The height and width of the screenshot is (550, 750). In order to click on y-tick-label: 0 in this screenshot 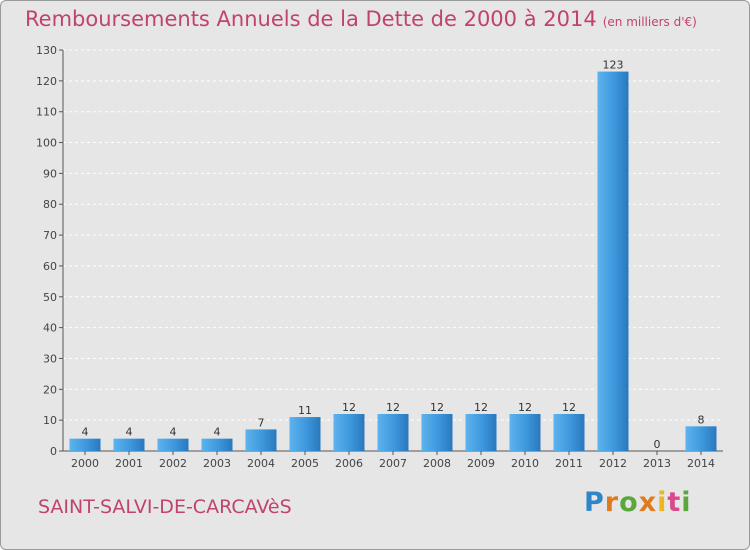, I will do `click(53, 451)`.